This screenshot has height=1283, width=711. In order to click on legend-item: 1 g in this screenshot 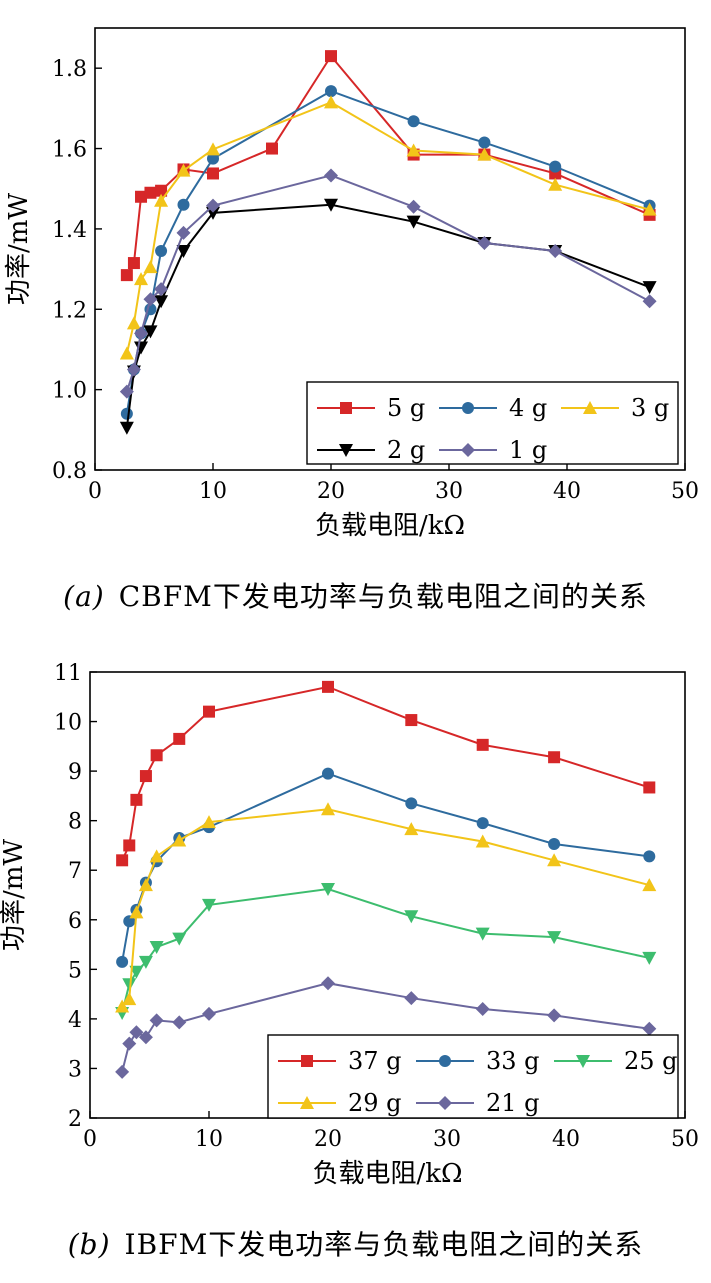, I will do `click(493, 450)`.